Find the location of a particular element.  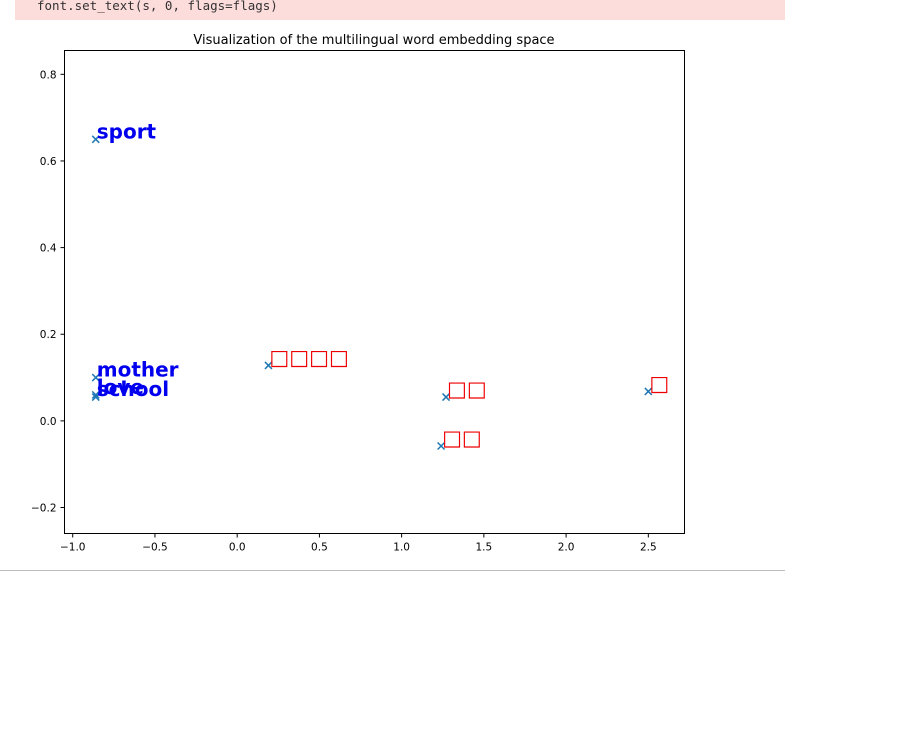

x-axis: −1.0 −0.5 0.0 0.5 1.0 1.5 2.0 2.5 is located at coordinates (358, 543).